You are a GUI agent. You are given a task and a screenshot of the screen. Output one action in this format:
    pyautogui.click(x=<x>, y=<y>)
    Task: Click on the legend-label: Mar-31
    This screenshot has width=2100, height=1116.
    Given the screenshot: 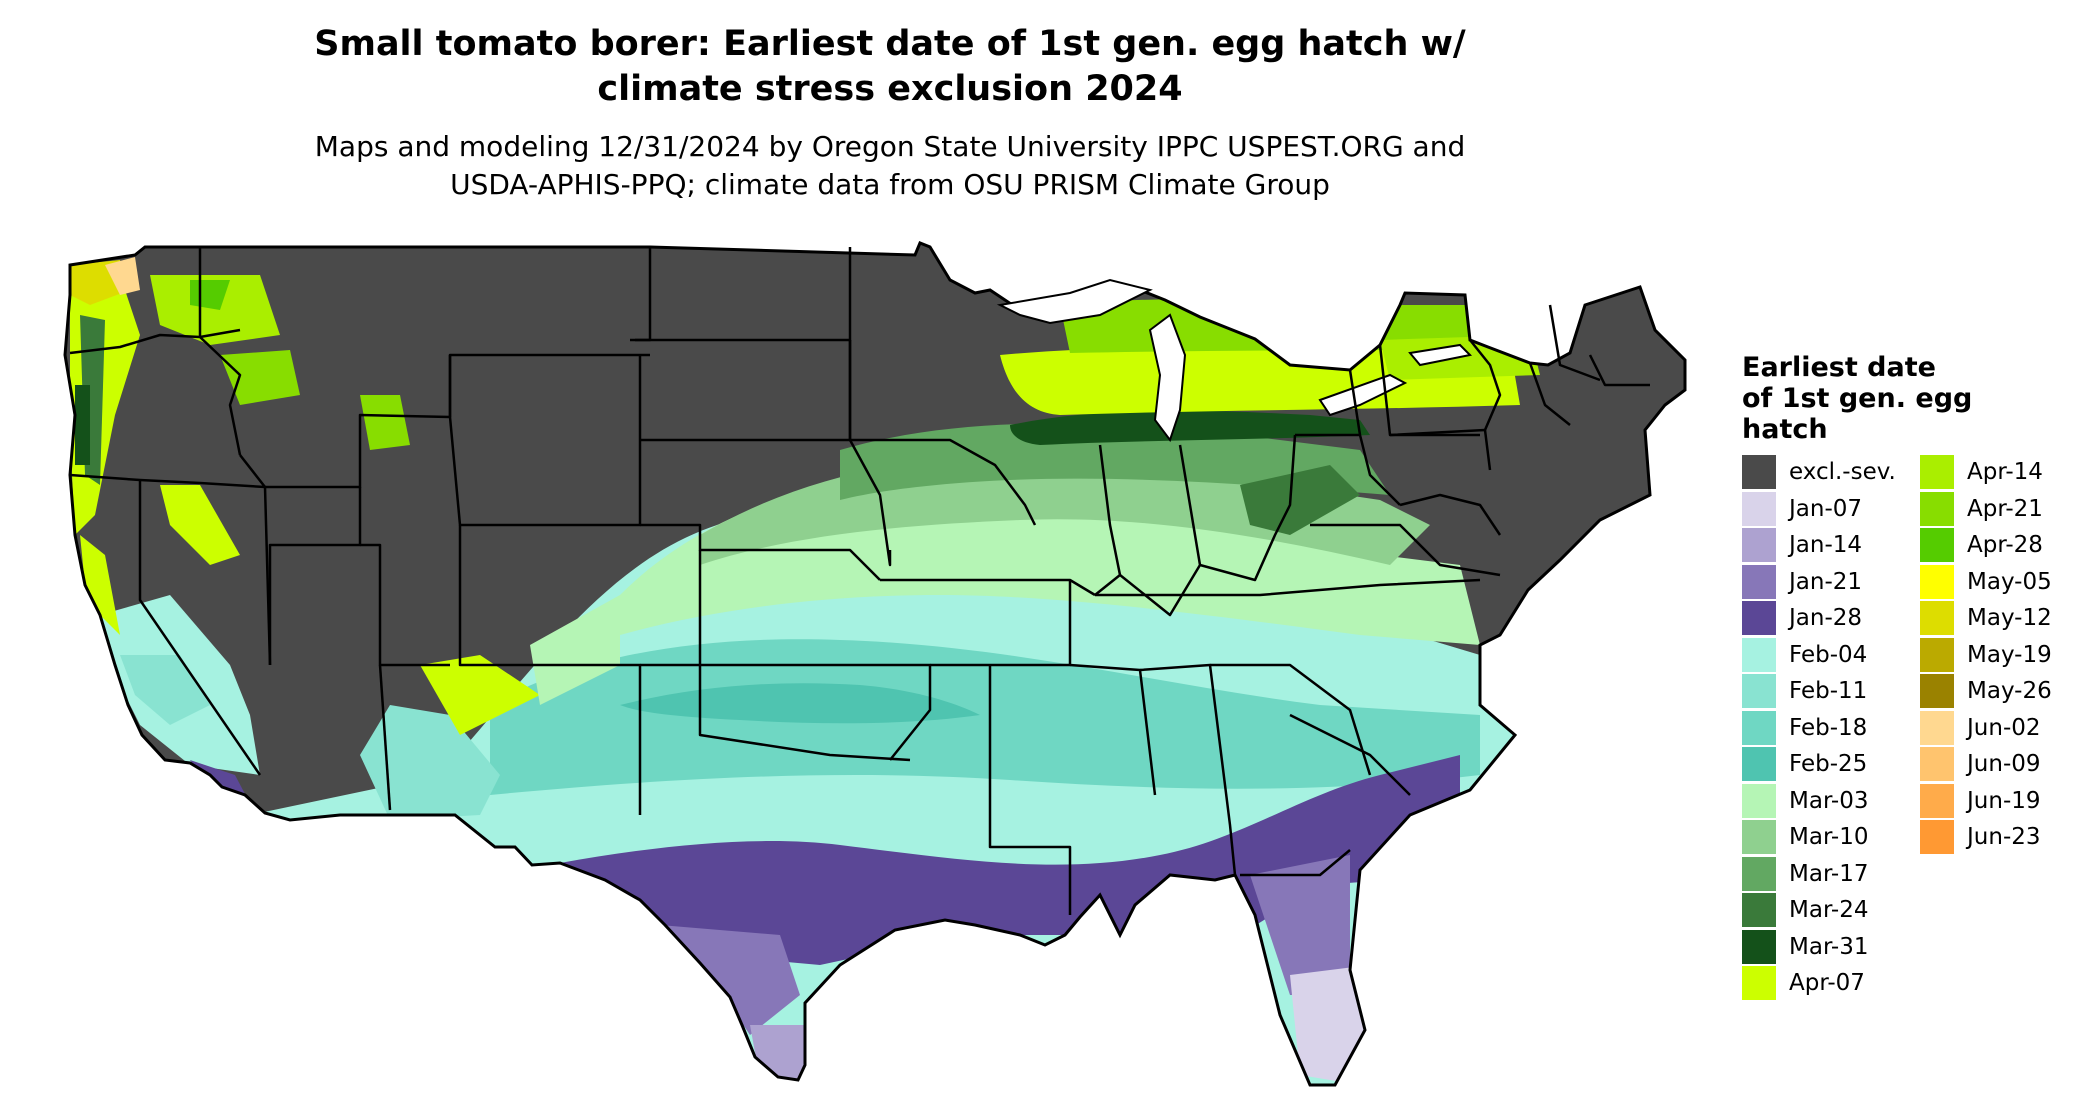 What is the action you would take?
    pyautogui.click(x=1829, y=946)
    